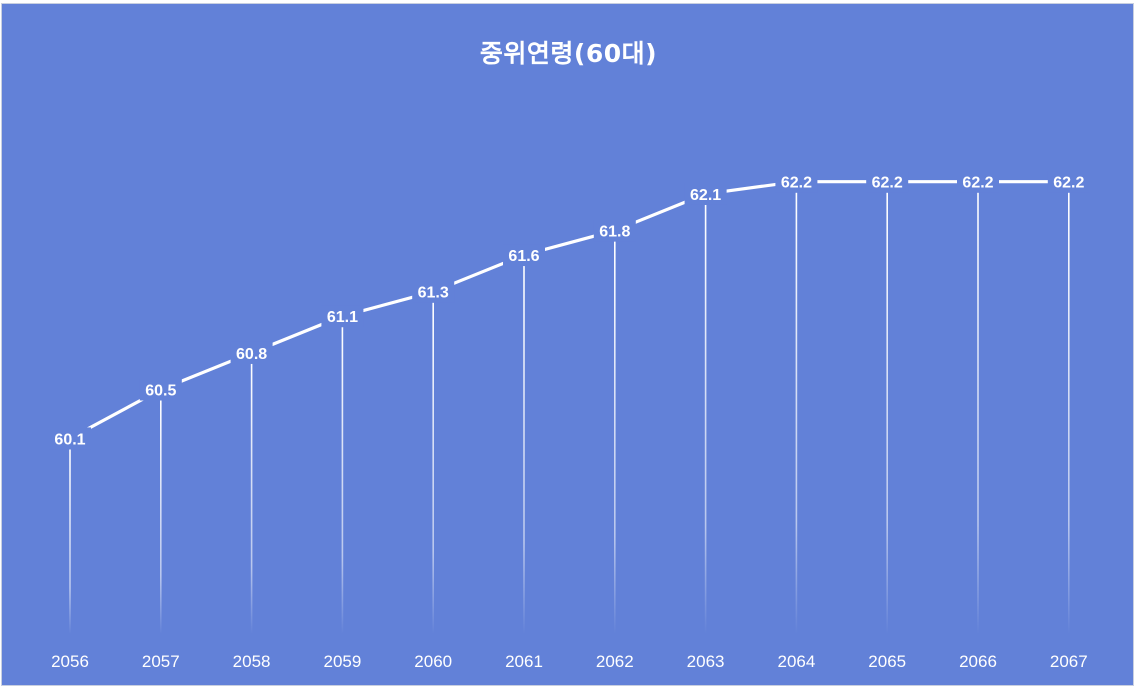  I want to click on data-label-2066: 62.2, so click(978, 181).